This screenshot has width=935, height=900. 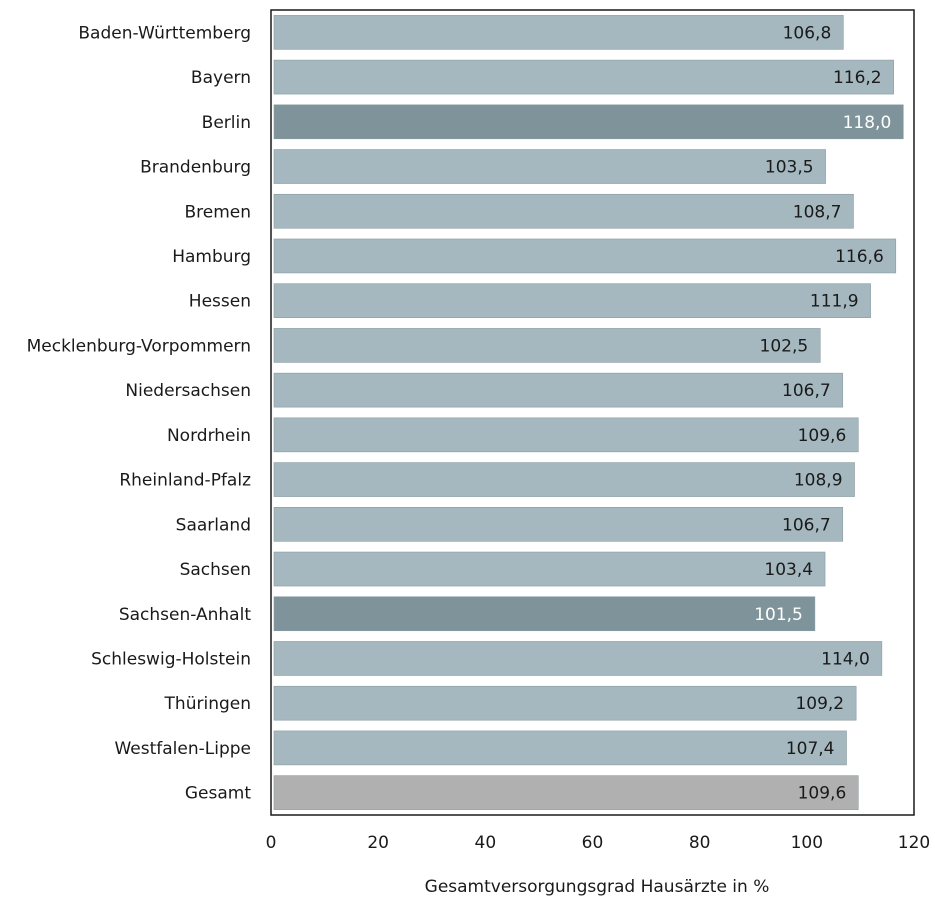 What do you see at coordinates (818, 481) in the screenshot?
I see `bar-value-label: 108,9` at bounding box center [818, 481].